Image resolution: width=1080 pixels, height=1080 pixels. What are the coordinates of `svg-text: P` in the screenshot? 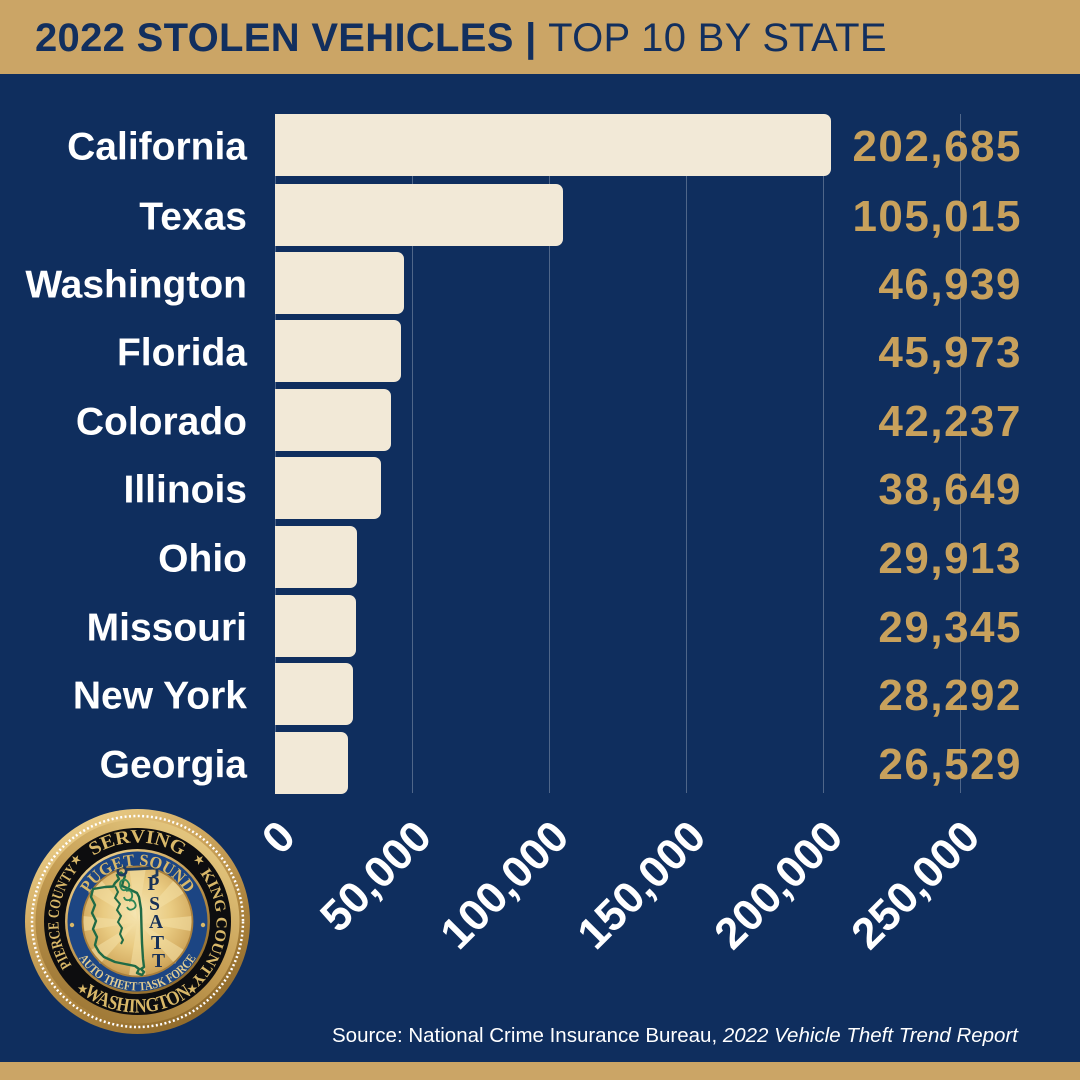 It's located at (154, 884).